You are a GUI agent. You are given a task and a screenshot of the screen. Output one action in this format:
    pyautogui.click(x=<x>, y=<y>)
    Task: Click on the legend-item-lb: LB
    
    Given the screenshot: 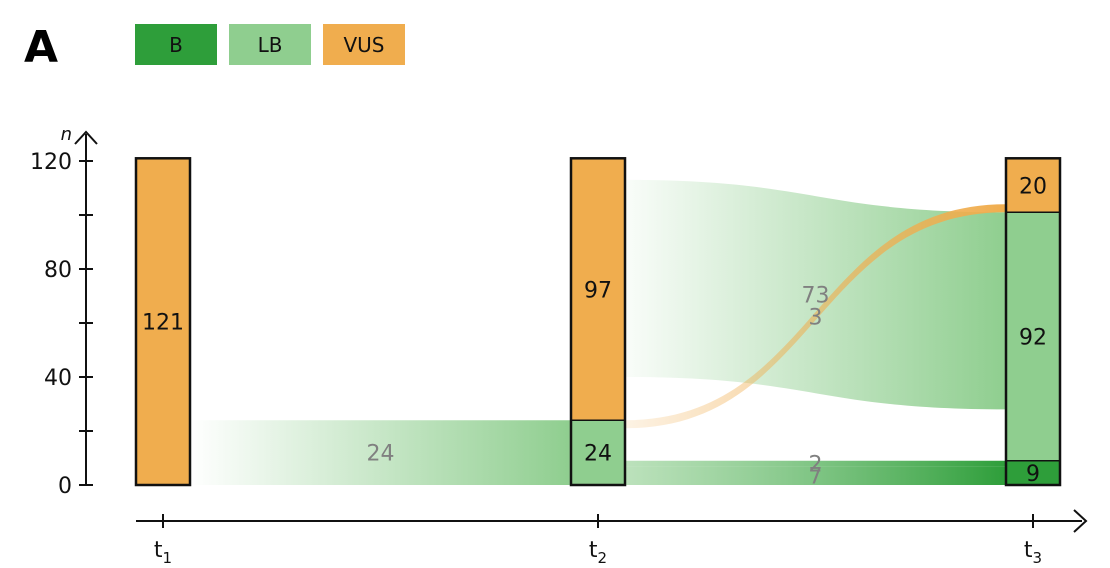 What is the action you would take?
    pyautogui.click(x=270, y=44)
    